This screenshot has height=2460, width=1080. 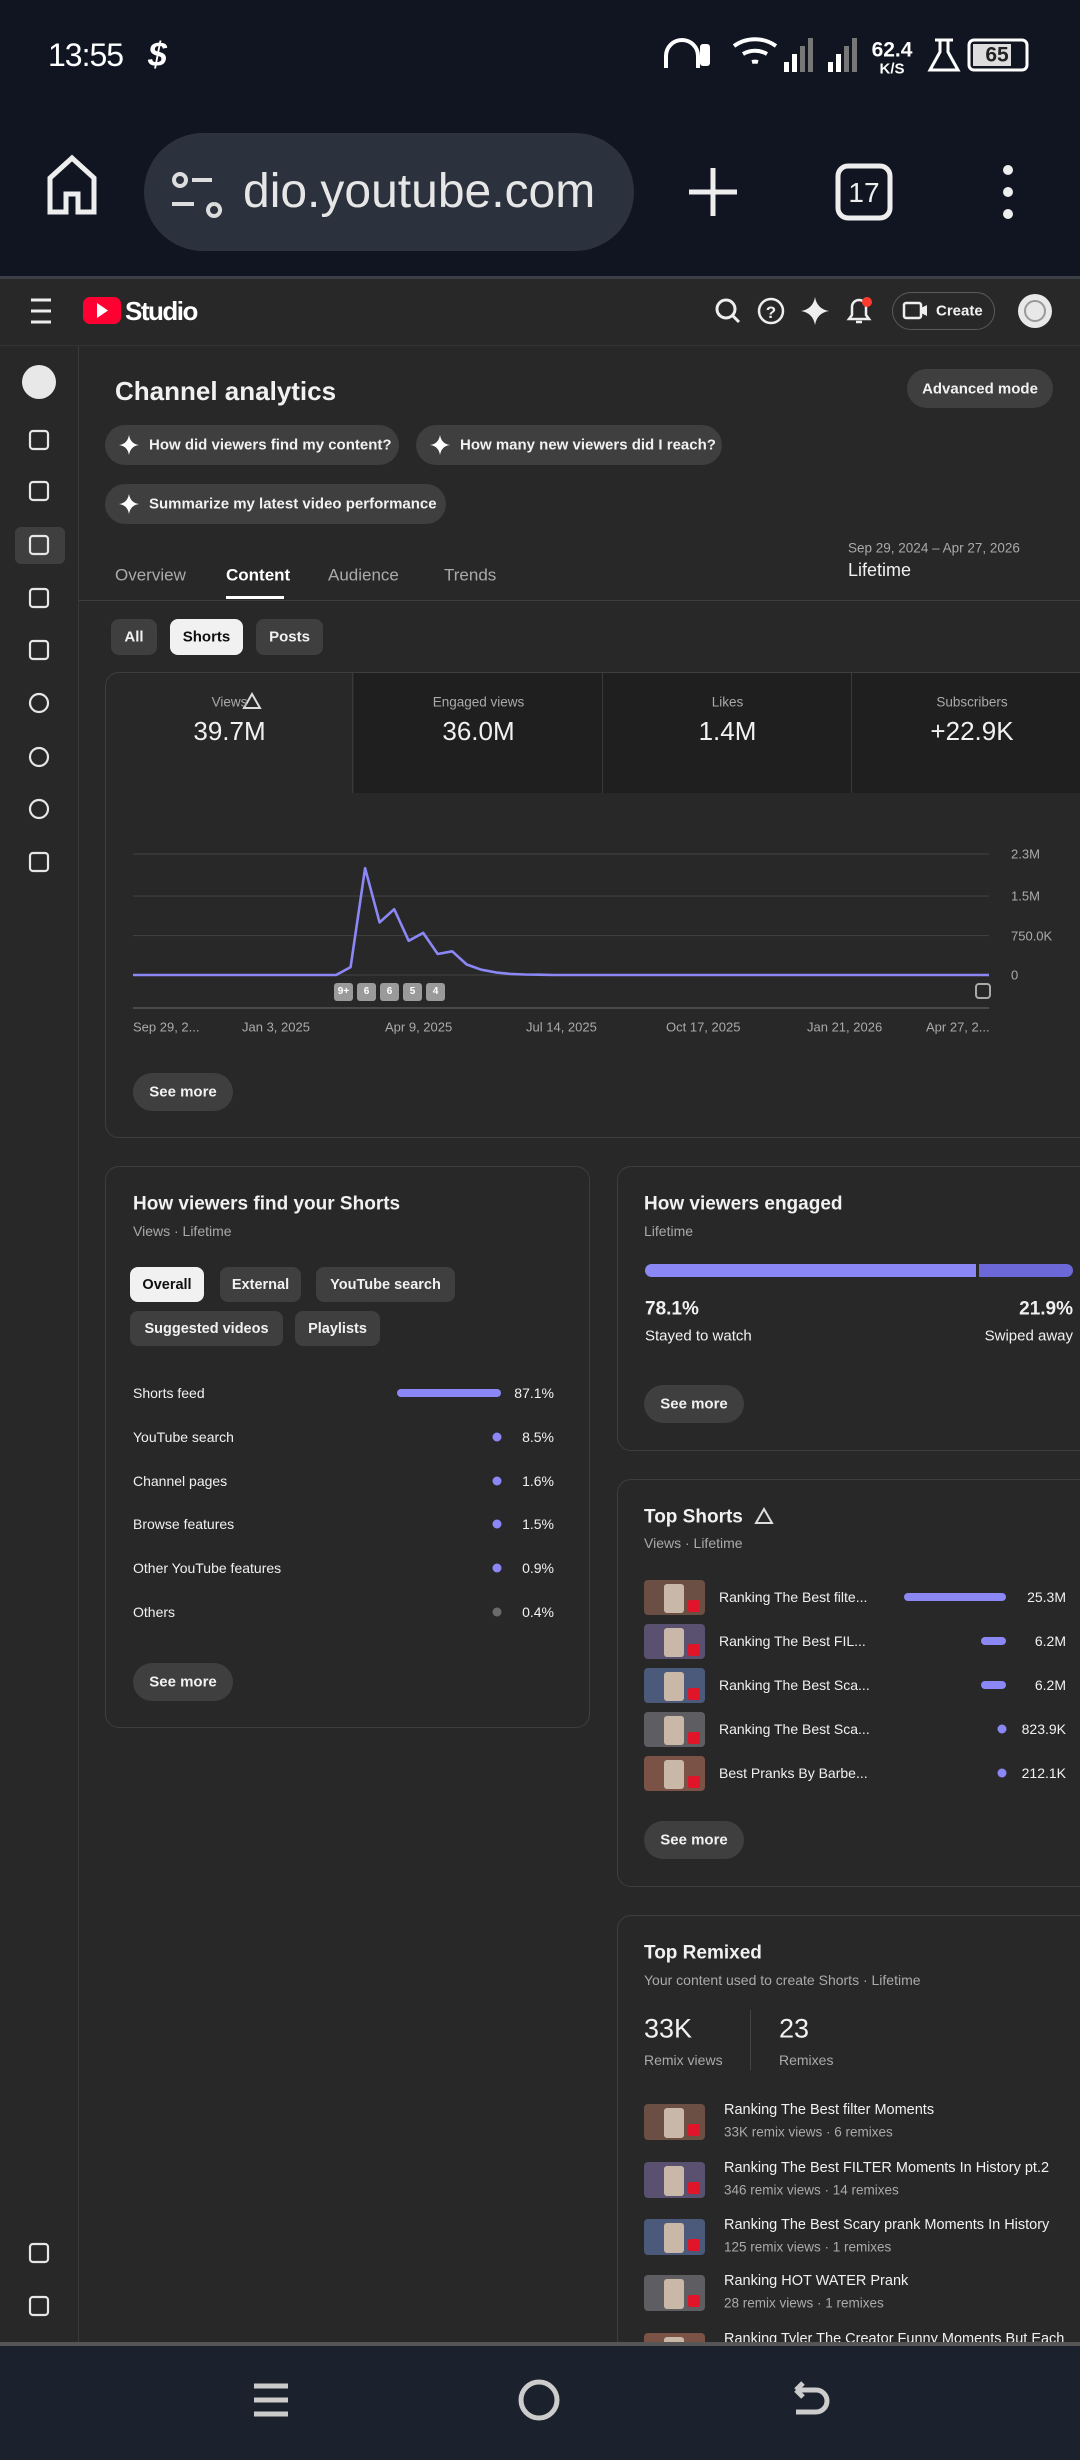 I want to click on filter-label: Posts, so click(x=289, y=637).